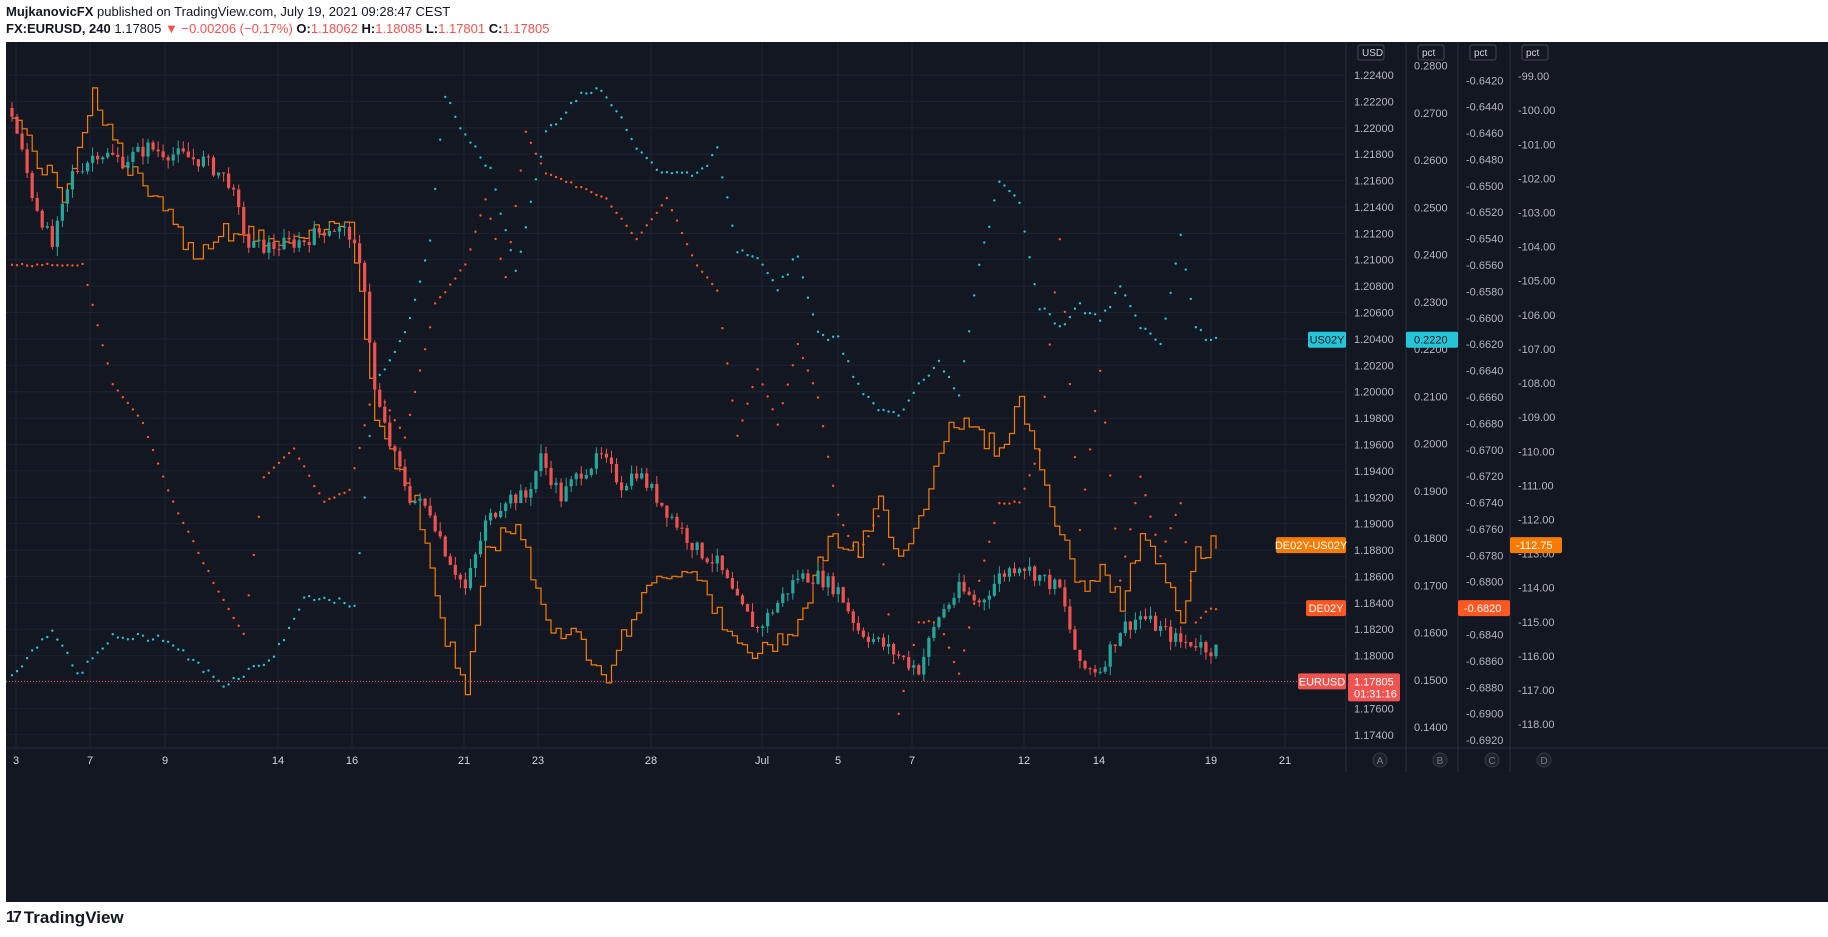  Describe the element at coordinates (1484, 187) in the screenshot. I see `axis-C-tick-label: -0.6500` at that location.